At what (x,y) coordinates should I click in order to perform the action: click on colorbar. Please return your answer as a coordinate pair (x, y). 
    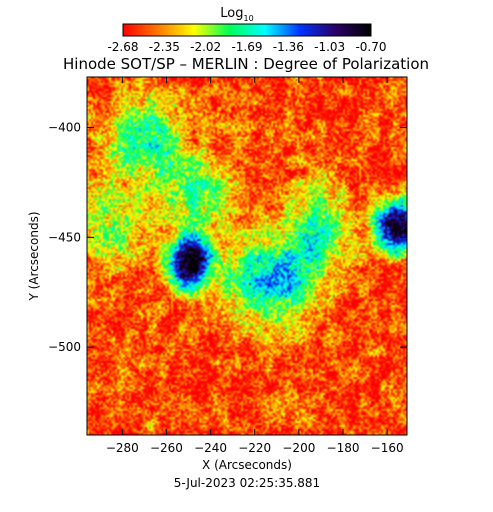
    Looking at the image, I should click on (247, 30).